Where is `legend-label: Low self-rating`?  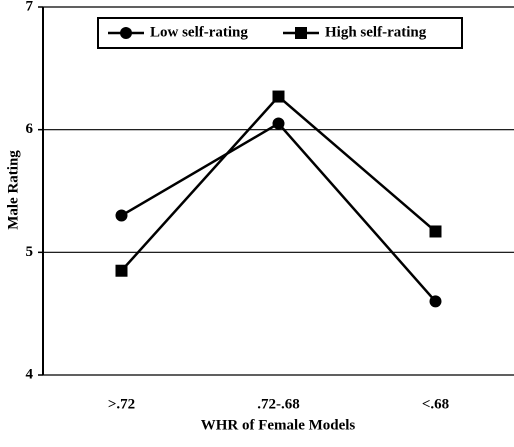 legend-label: Low self-rating is located at coordinates (199, 32).